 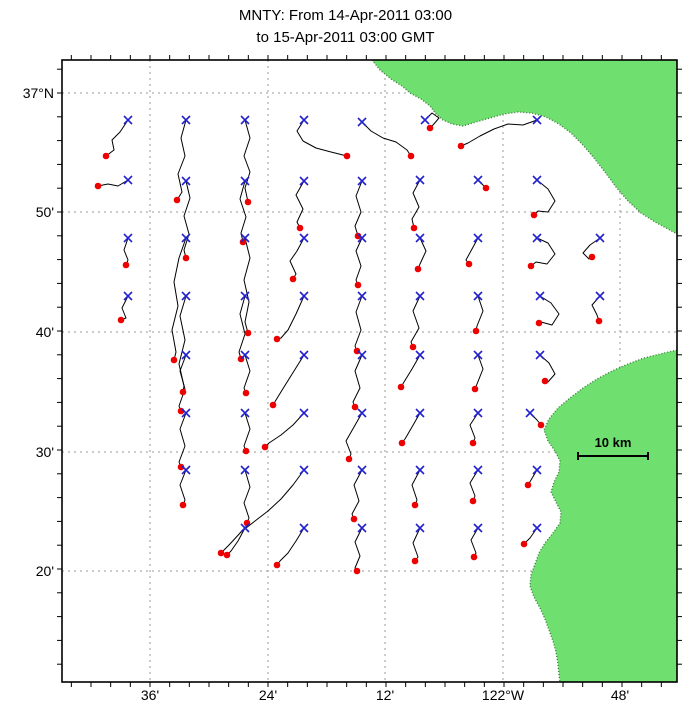 I want to click on y-tick-label: 40', so click(x=45, y=332).